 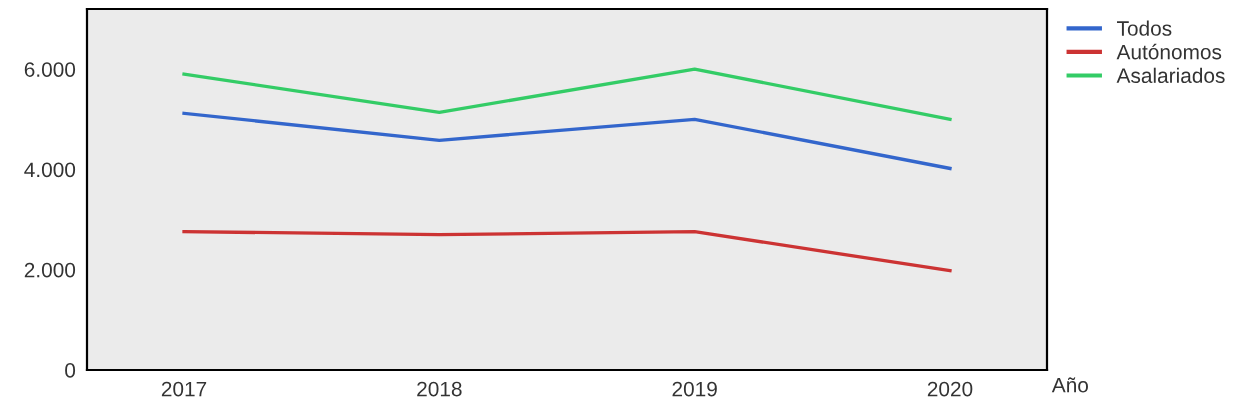 I want to click on legend-label: Autónomos, so click(x=1169, y=51).